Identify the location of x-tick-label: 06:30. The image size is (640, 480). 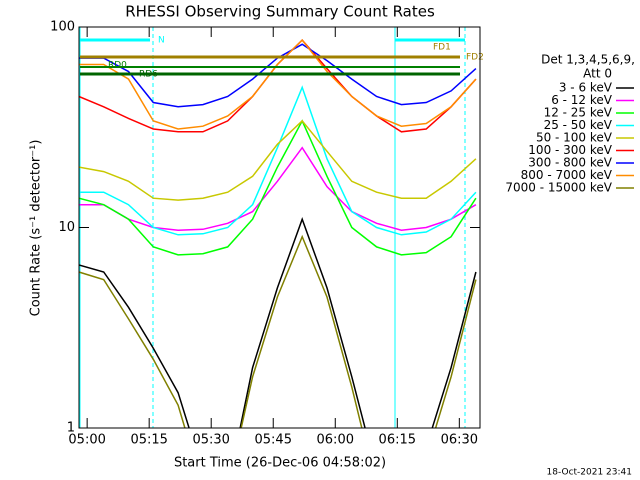
(459, 440).